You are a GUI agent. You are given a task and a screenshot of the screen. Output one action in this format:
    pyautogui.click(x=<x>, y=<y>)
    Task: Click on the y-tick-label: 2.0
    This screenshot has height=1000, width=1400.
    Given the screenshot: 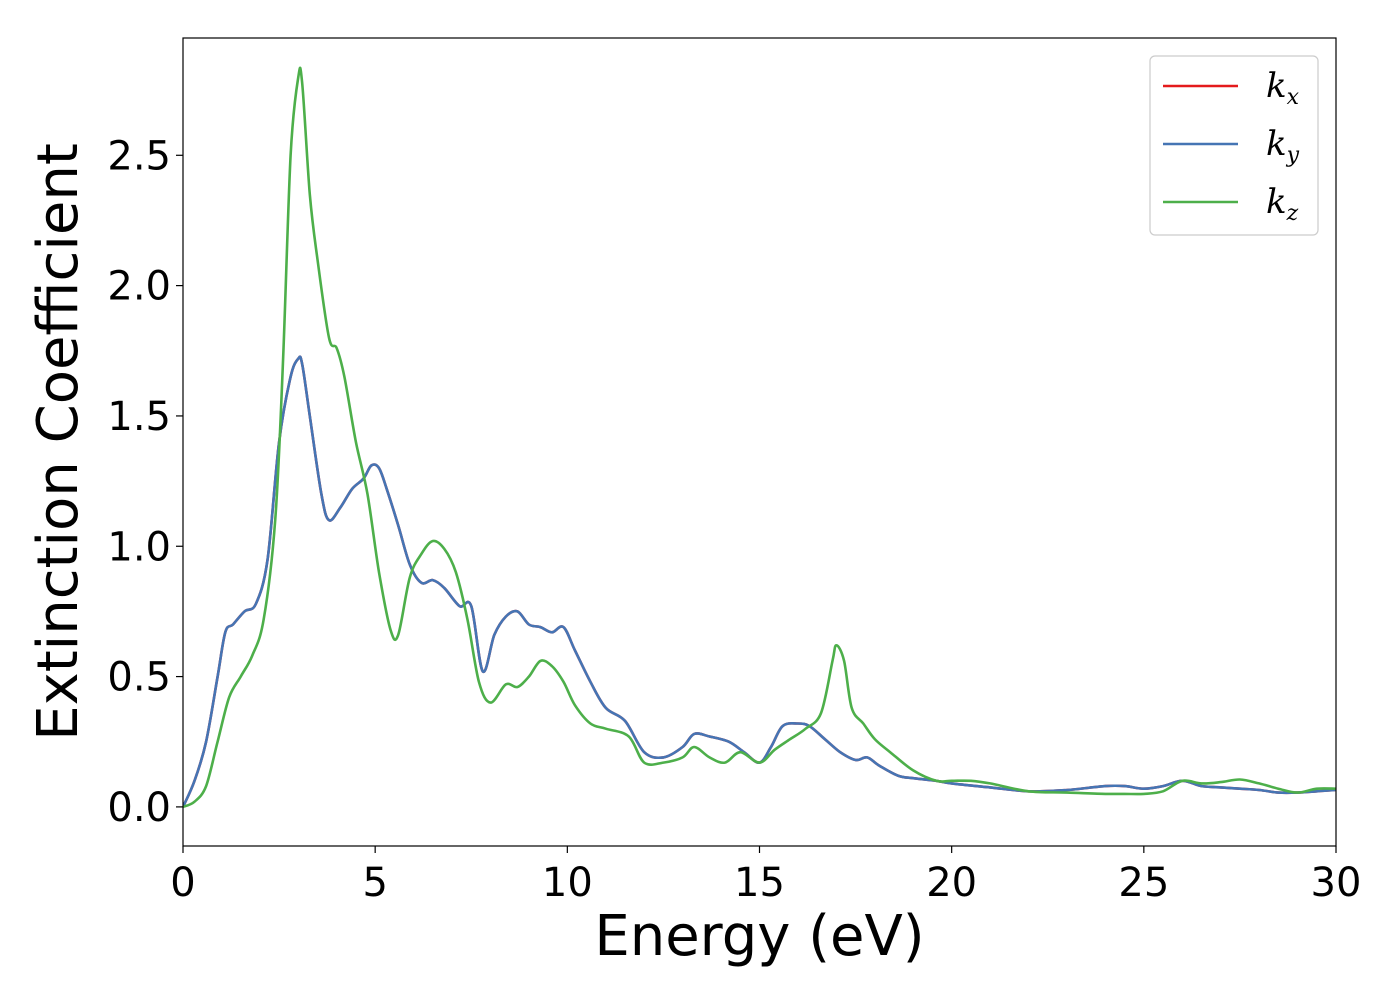 What is the action you would take?
    pyautogui.click(x=139, y=287)
    